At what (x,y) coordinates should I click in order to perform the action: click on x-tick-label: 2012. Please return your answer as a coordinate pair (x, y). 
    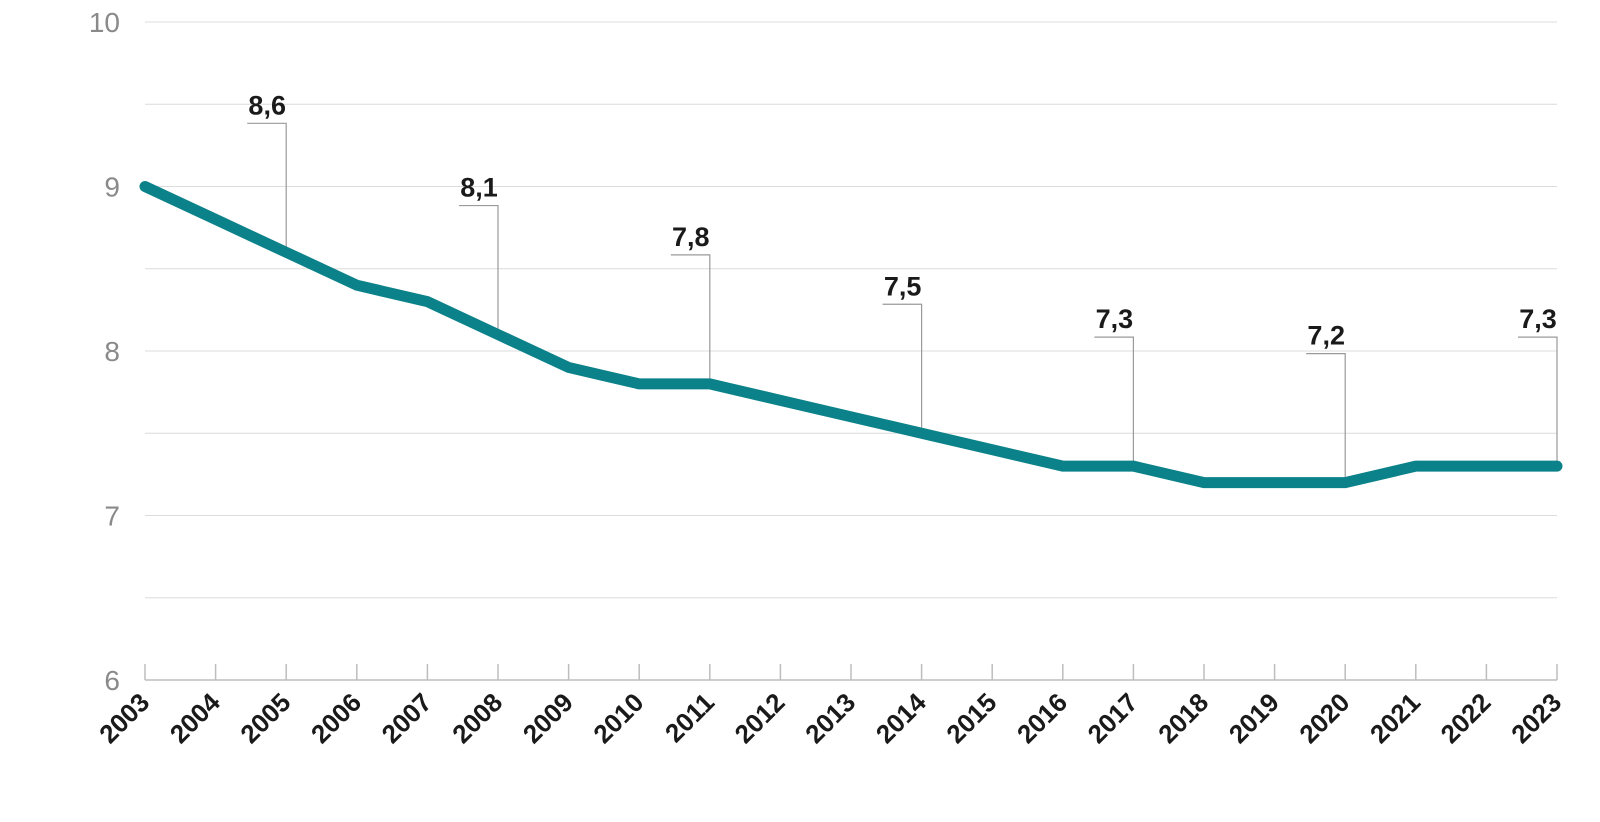
    Looking at the image, I should click on (760, 718).